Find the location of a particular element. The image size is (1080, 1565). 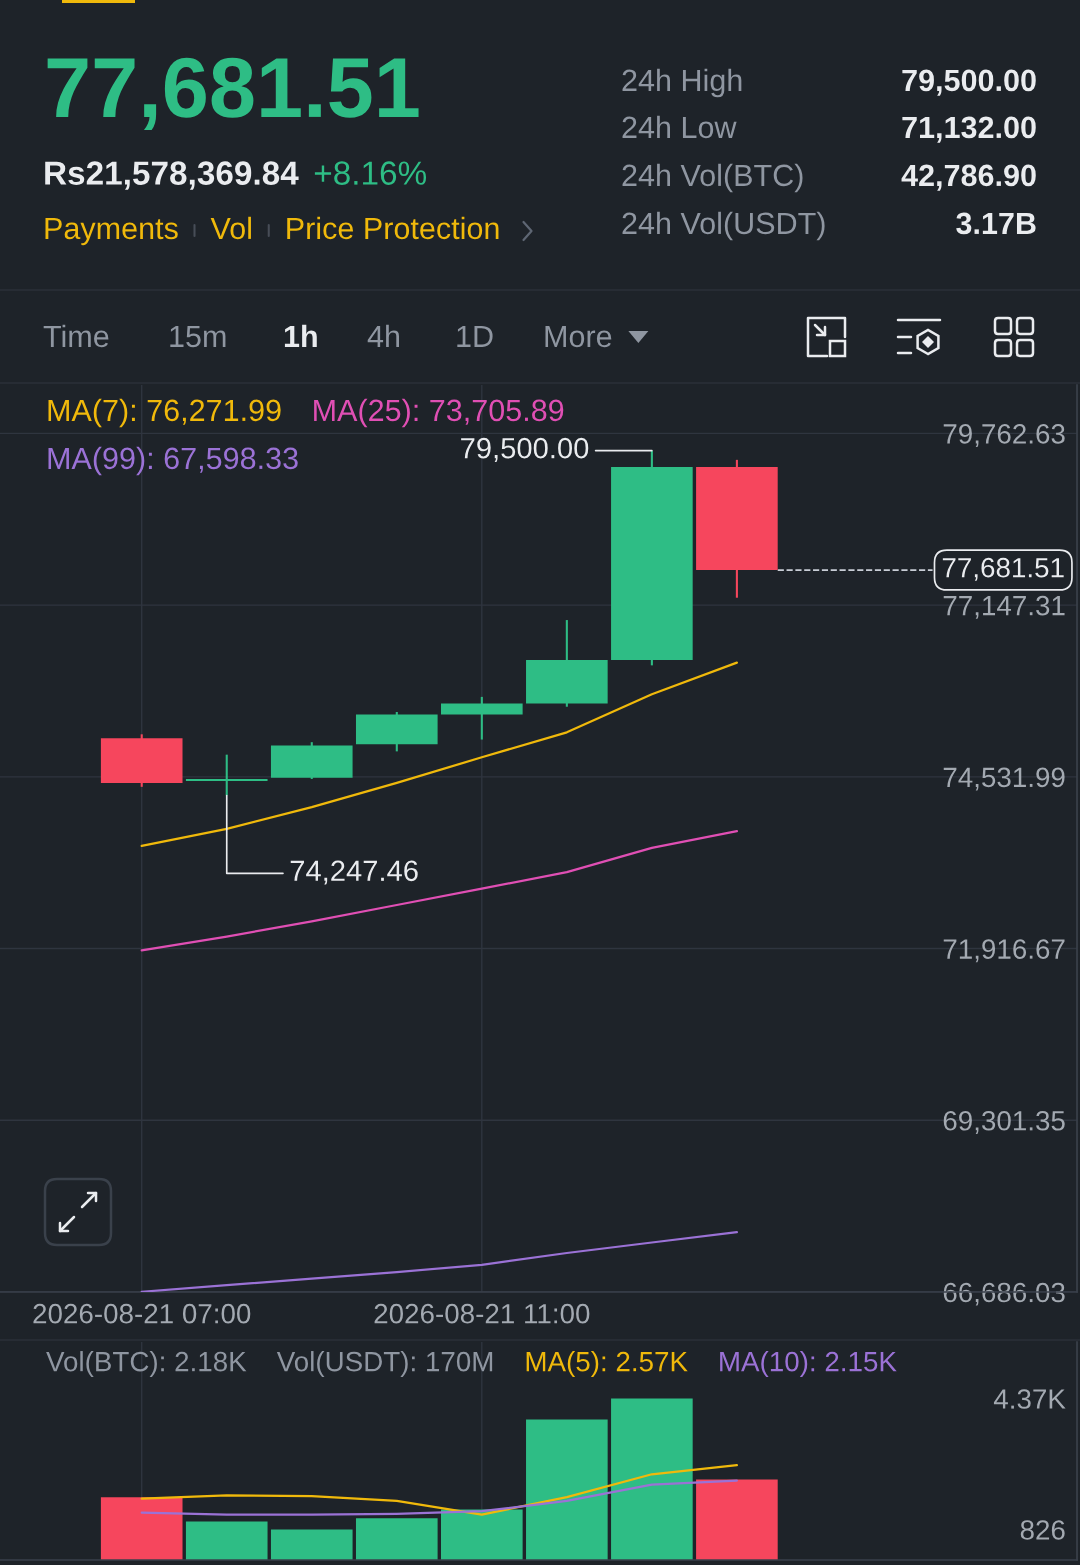

text: 71,132.00 is located at coordinates (969, 129).